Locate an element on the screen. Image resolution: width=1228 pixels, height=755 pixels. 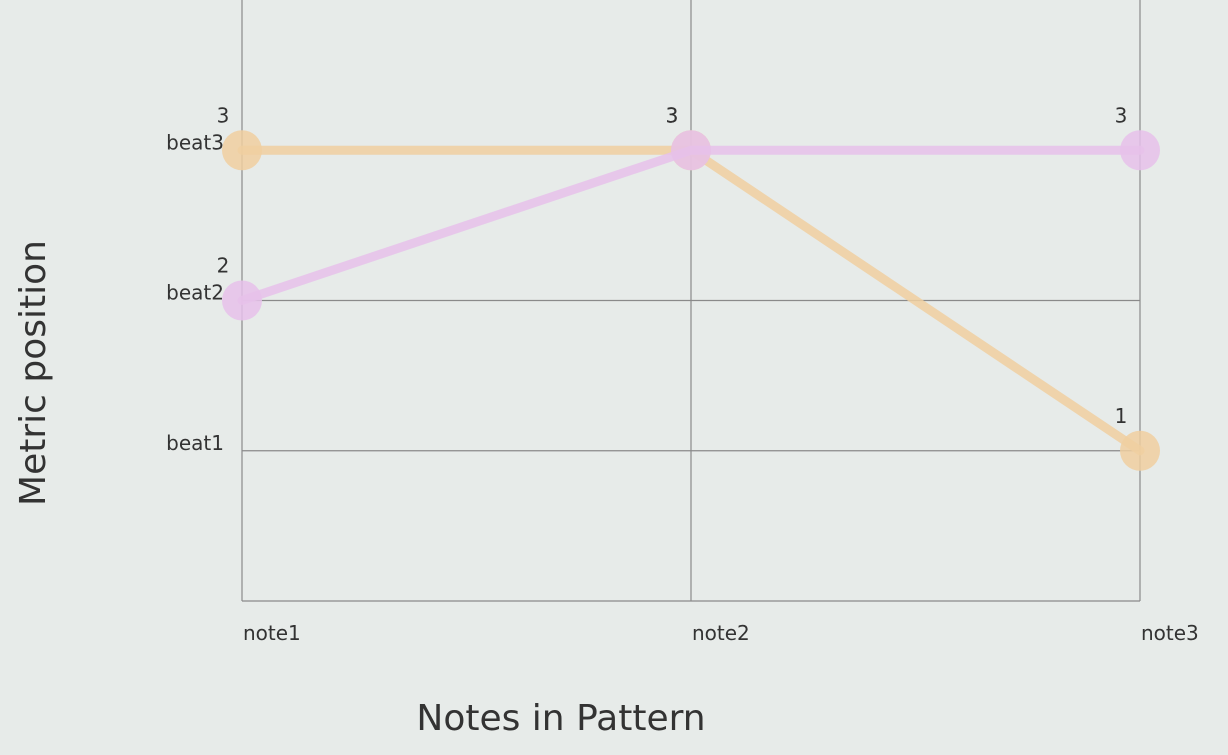
x-tick-label: note3 is located at coordinates (1170, 633).